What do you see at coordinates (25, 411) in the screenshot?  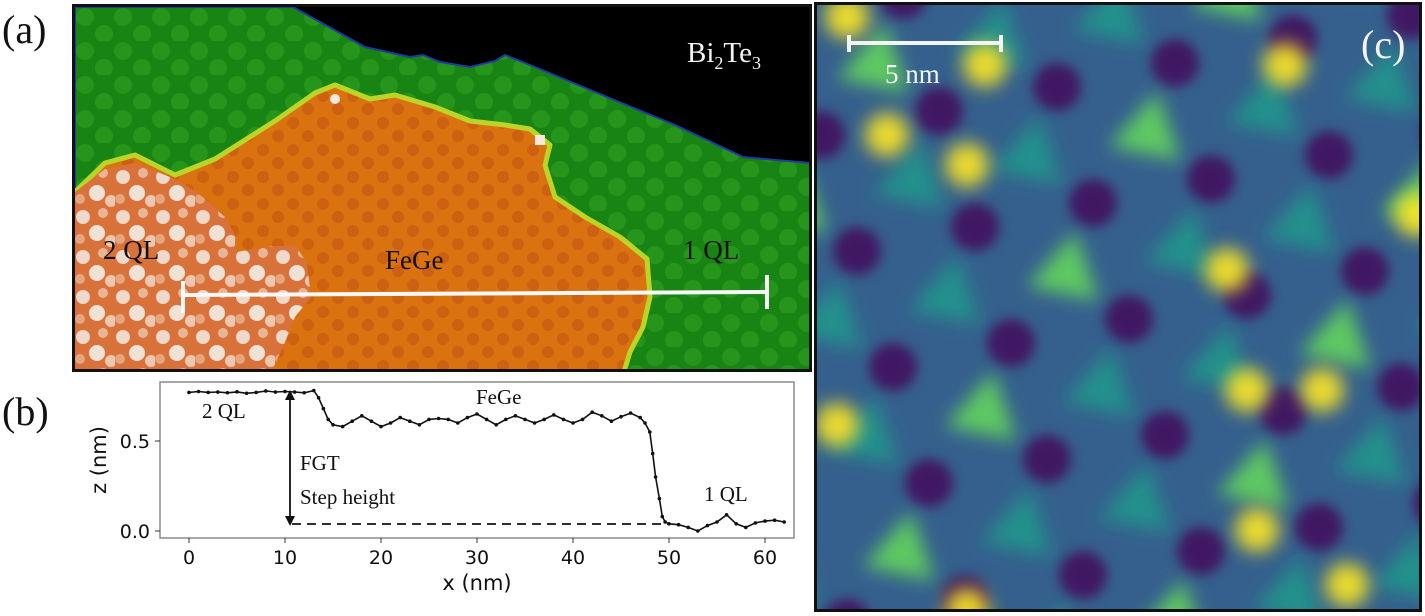 I see `panel-b-label: (b)` at bounding box center [25, 411].